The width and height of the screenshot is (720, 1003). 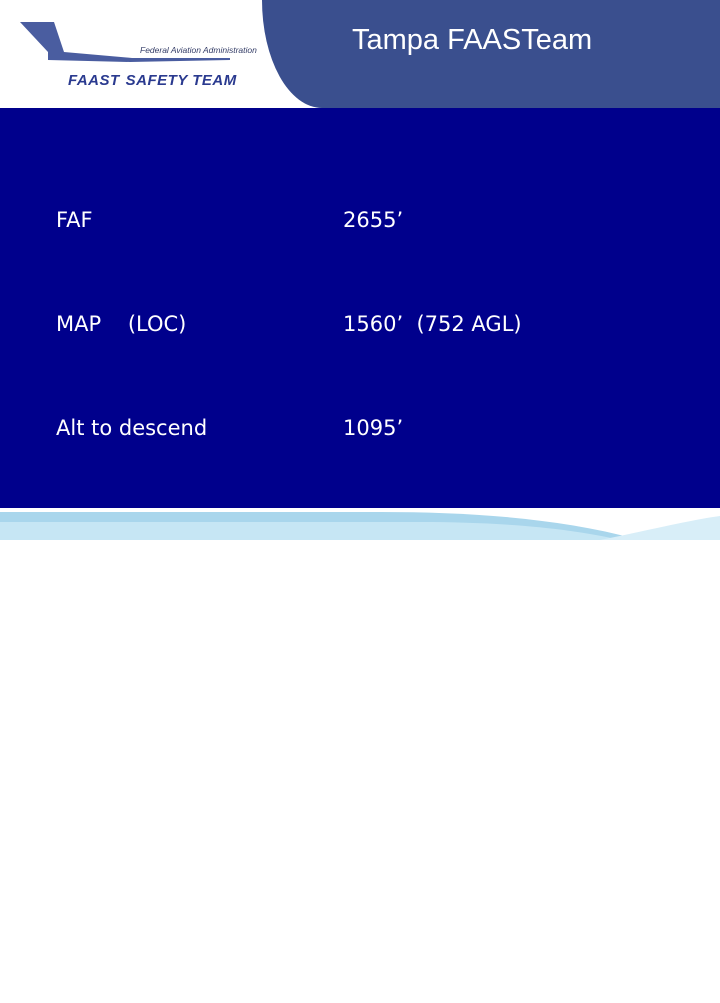 What do you see at coordinates (74, 219) in the screenshot?
I see `label-faf: FAF` at bounding box center [74, 219].